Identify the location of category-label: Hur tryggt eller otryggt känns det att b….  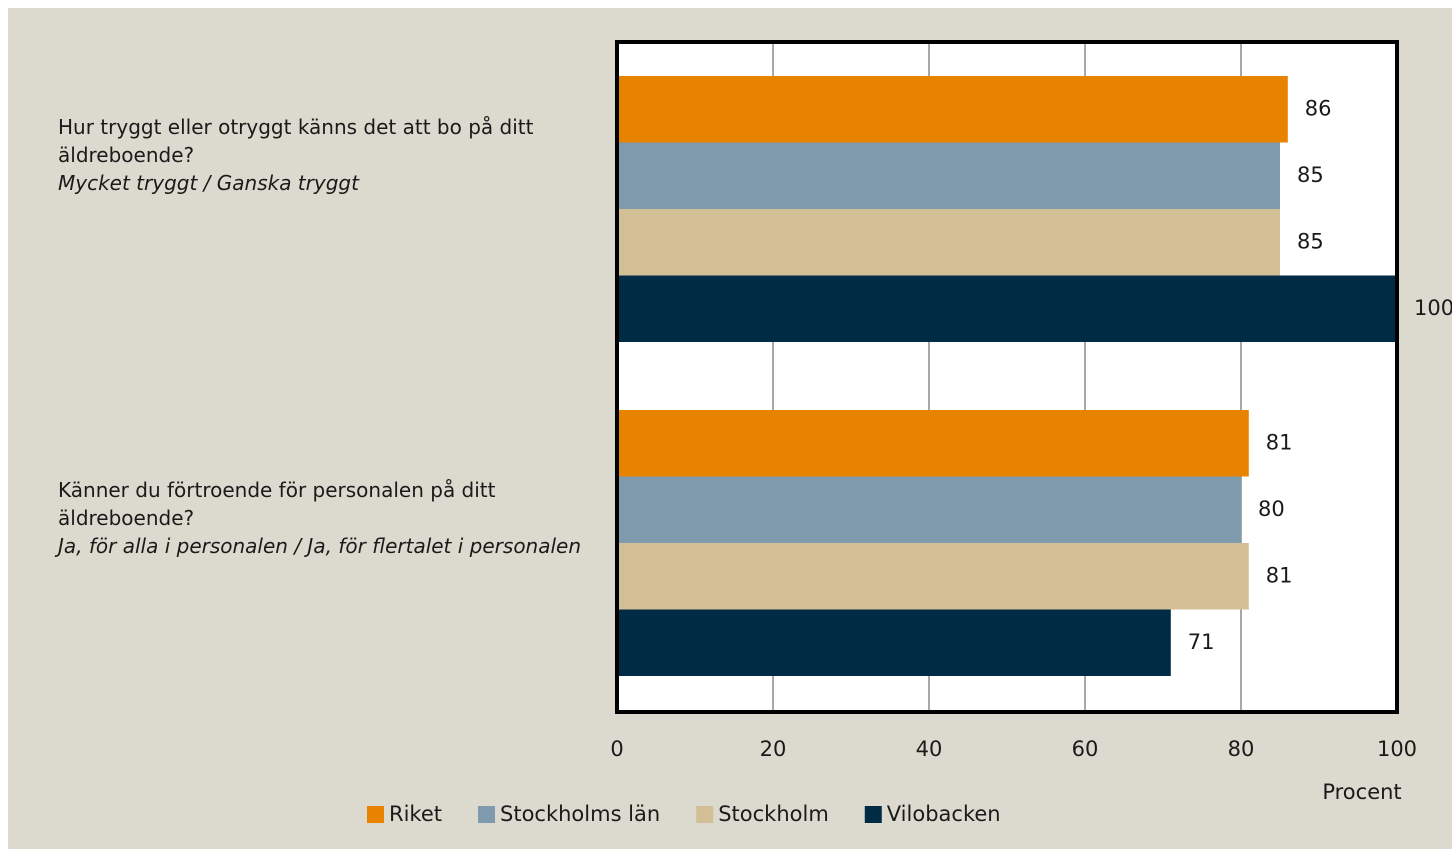
(328, 155).